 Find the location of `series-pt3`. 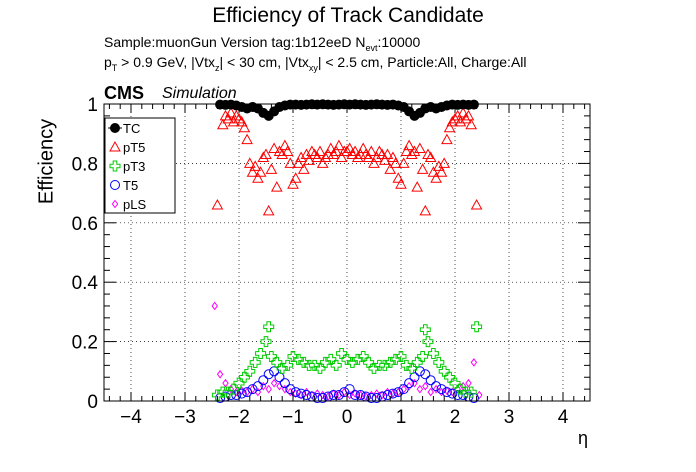

series-pt3 is located at coordinates (347, 361).